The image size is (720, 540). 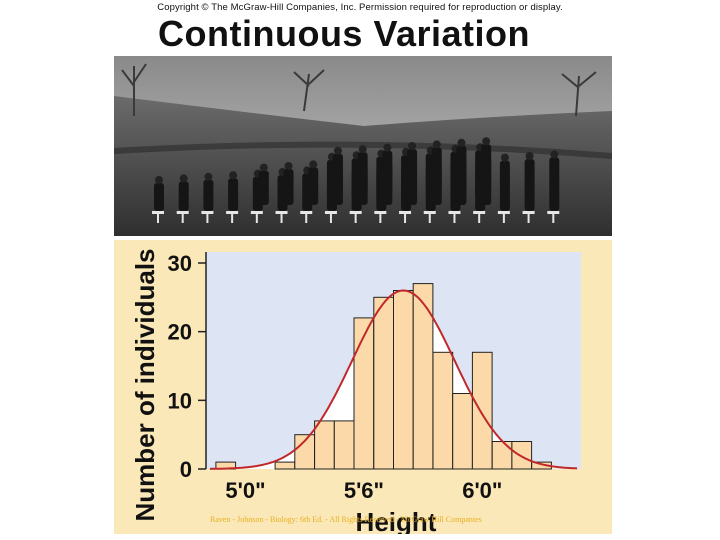 I want to click on y-tick-label-1: 10, so click(x=180, y=400).